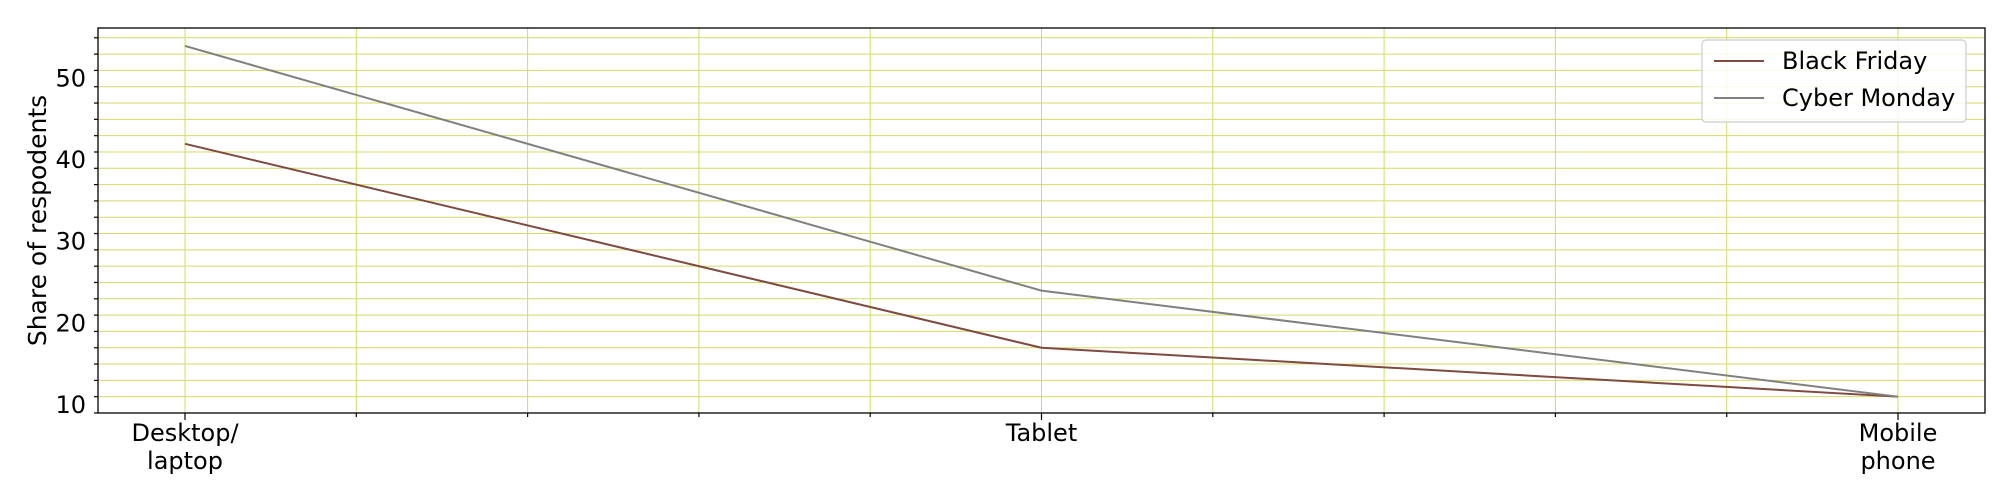 The image size is (2000, 500). What do you see at coordinates (1868, 98) in the screenshot?
I see `legend-label: Cyber Monday` at bounding box center [1868, 98].